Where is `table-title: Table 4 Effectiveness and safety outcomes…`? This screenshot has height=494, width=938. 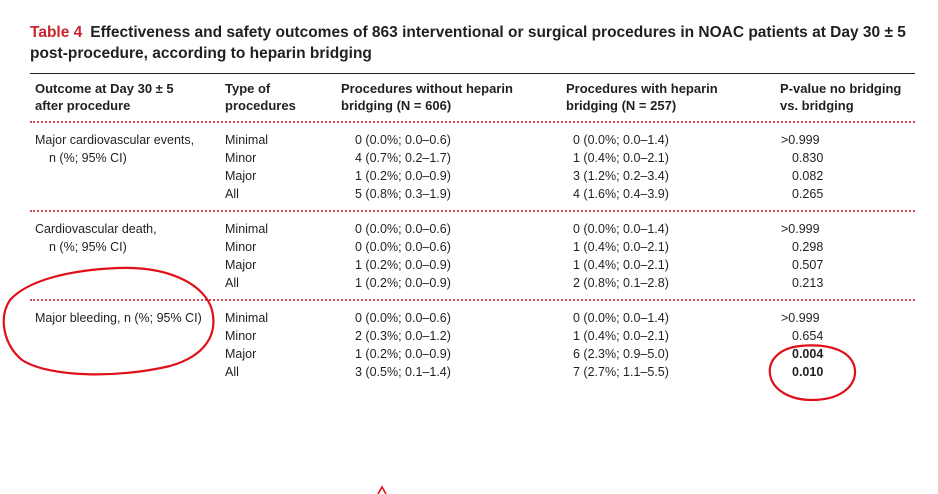 table-title: Table 4 Effectiveness and safety outcomes… is located at coordinates (475, 43).